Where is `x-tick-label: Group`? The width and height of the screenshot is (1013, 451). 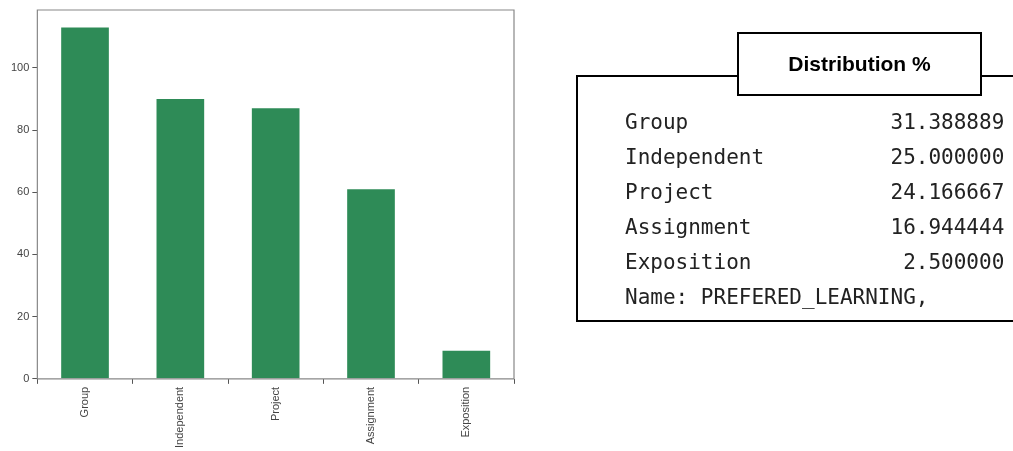 x-tick-label: Group is located at coordinates (84, 402).